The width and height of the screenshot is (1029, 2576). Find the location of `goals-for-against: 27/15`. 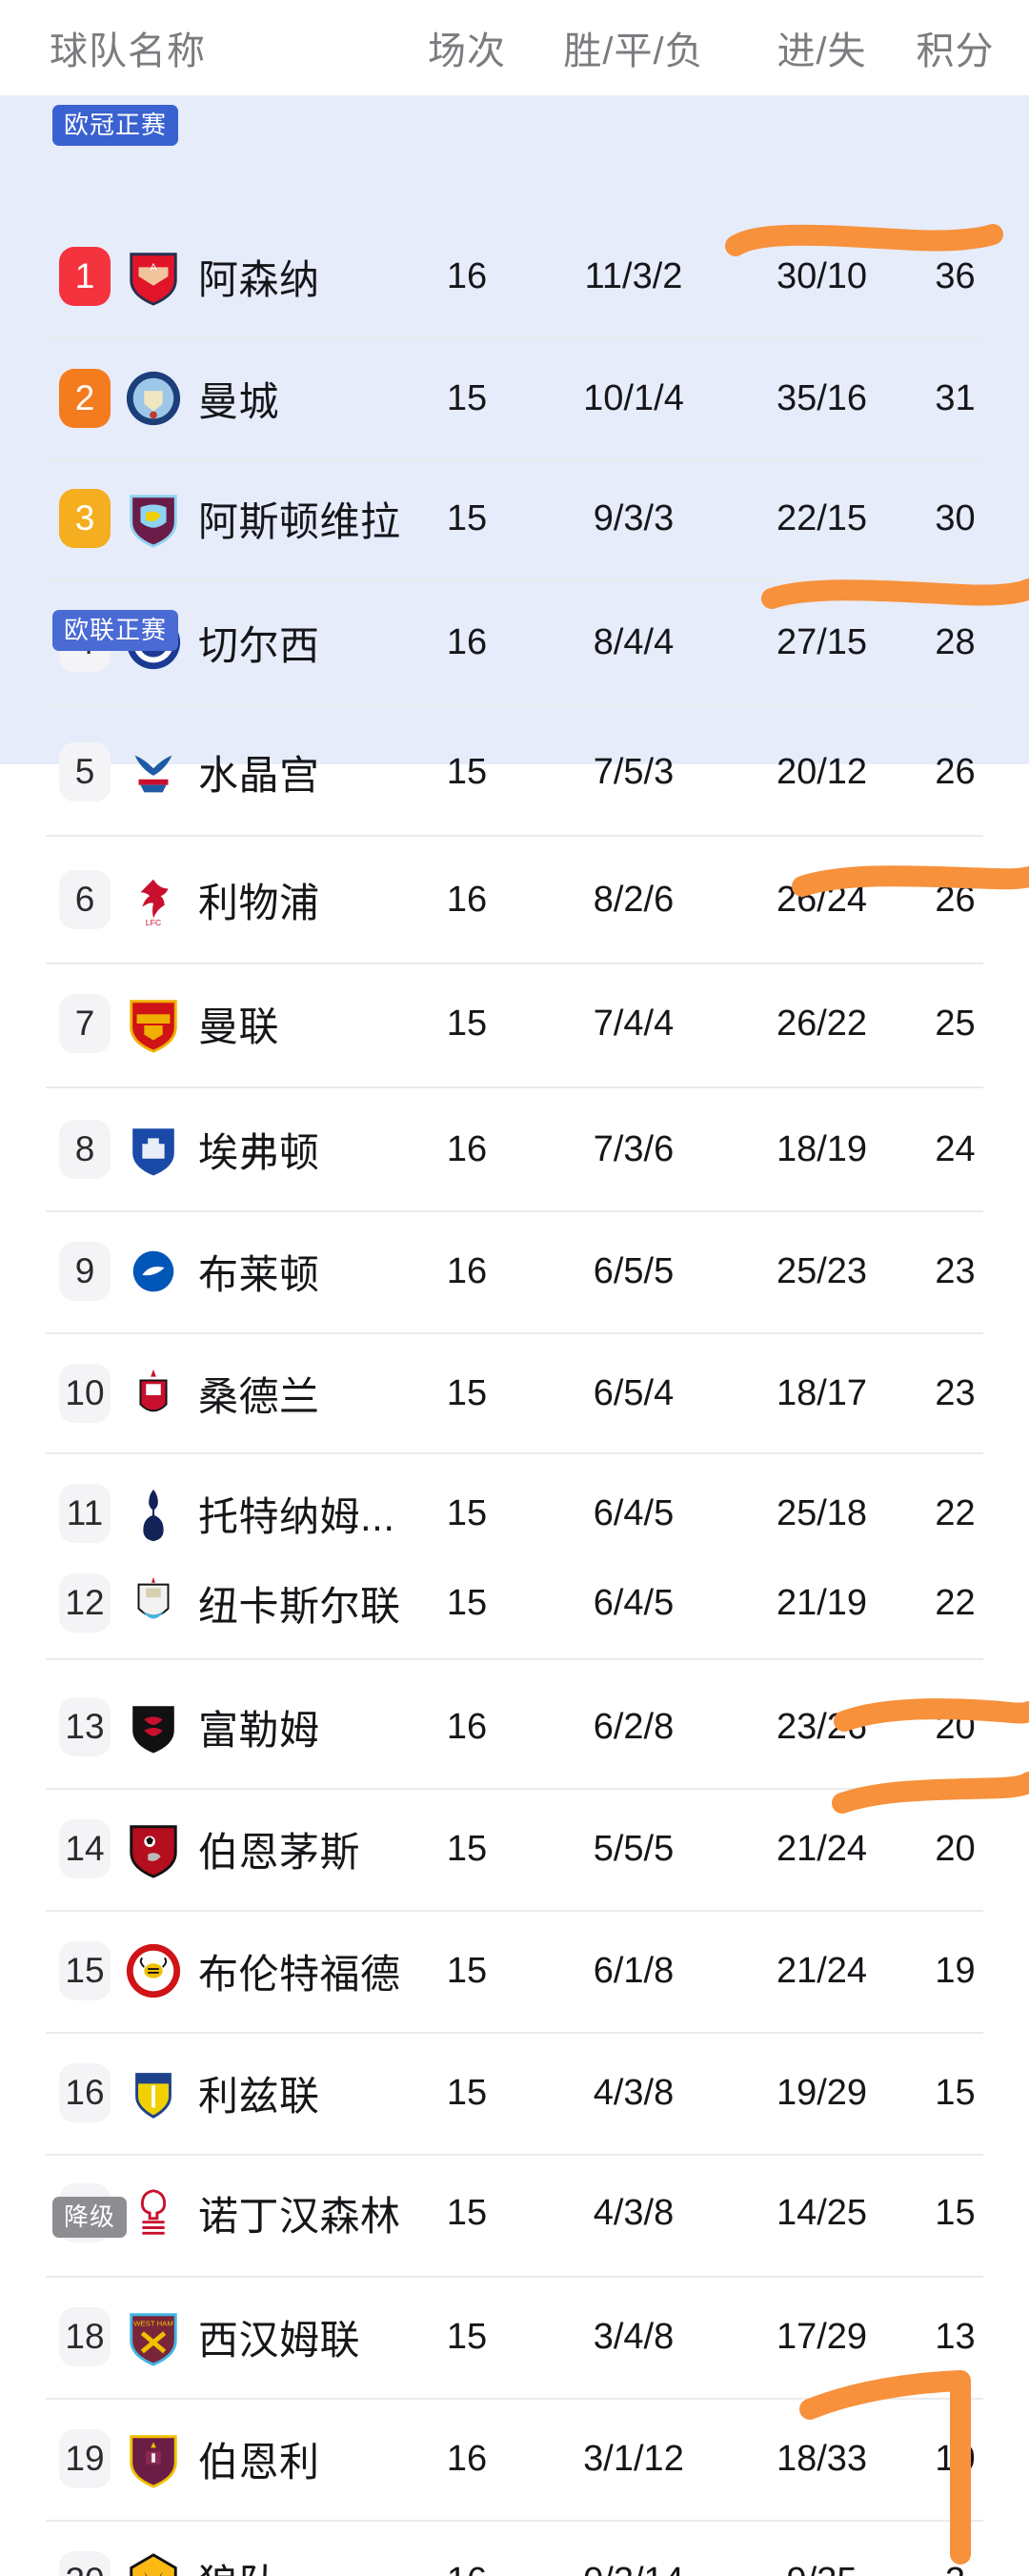

goals-for-against: 27/15 is located at coordinates (822, 641).